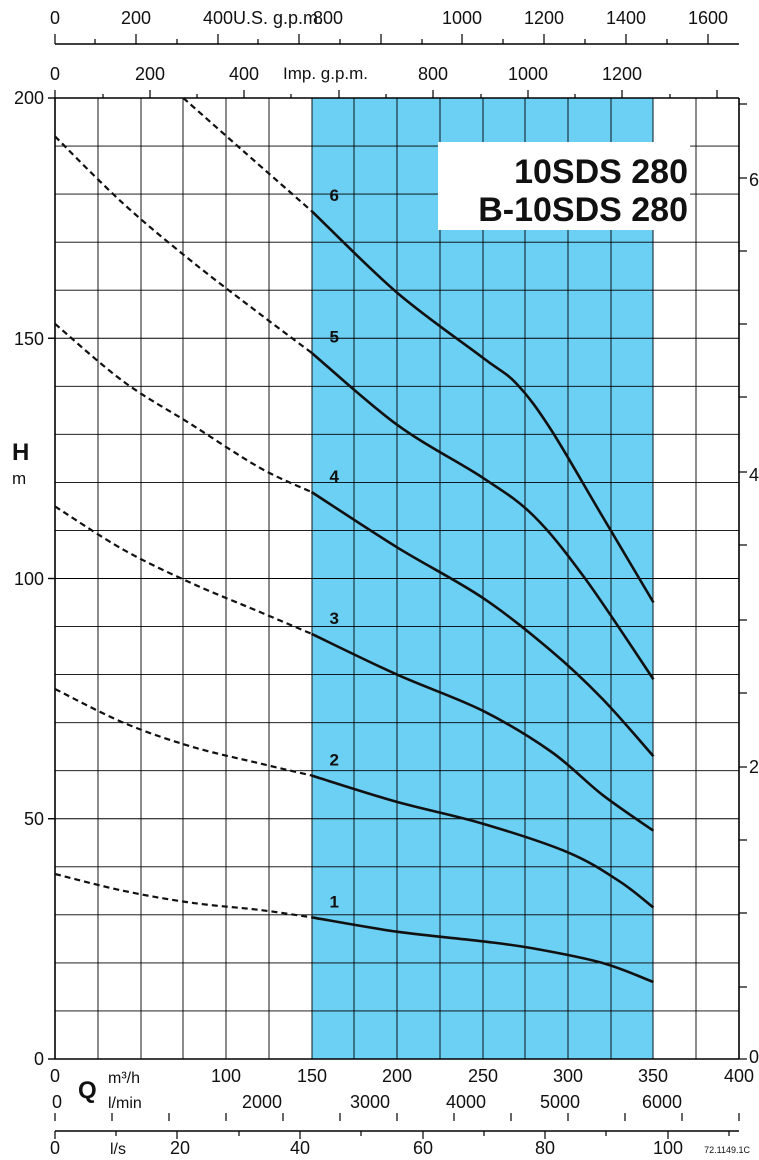  Describe the element at coordinates (668, 1148) in the screenshot. I see `x-tick-label-ls: 100` at that location.